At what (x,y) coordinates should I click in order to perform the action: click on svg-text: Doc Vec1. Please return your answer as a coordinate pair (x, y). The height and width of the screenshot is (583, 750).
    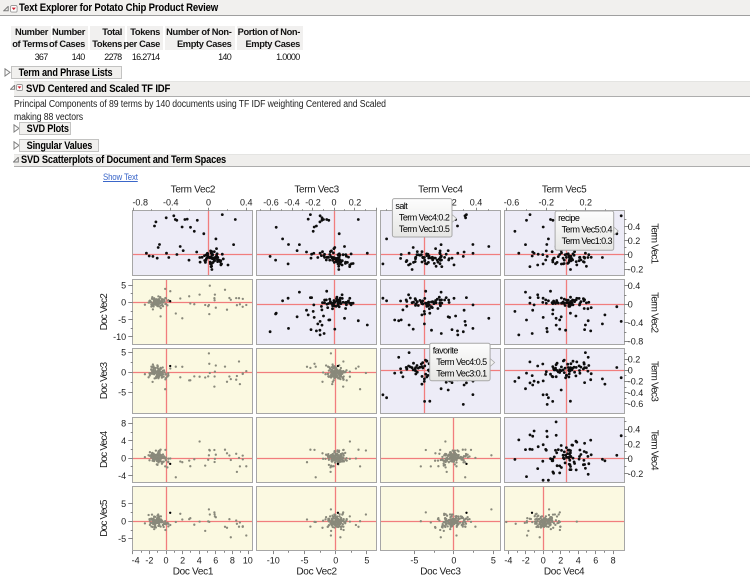
    Looking at the image, I should click on (193, 572).